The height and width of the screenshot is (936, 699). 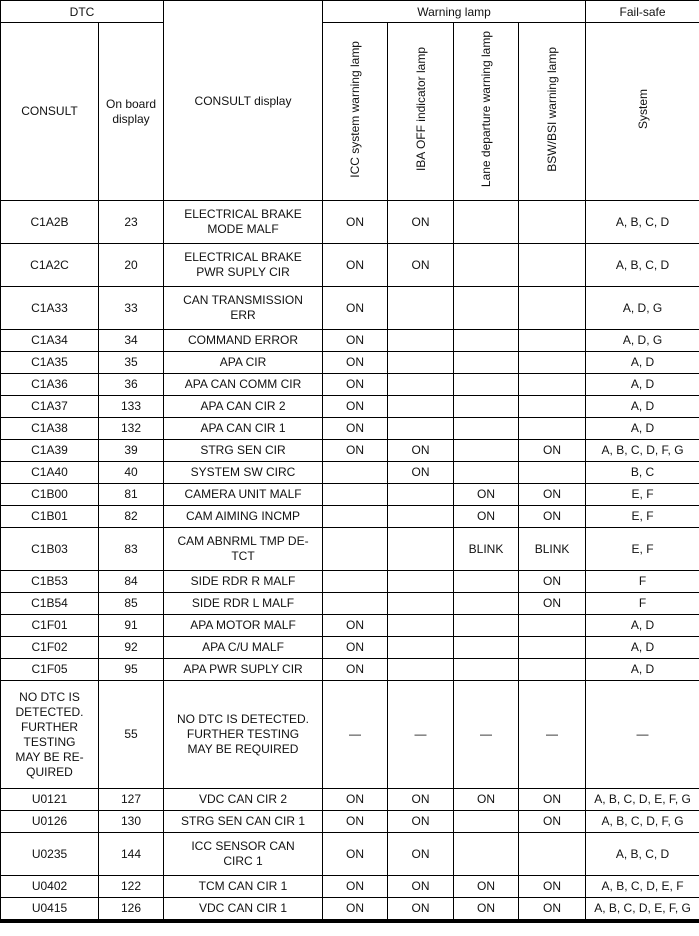 What do you see at coordinates (49, 494) in the screenshot?
I see `cell-consult: C1B00` at bounding box center [49, 494].